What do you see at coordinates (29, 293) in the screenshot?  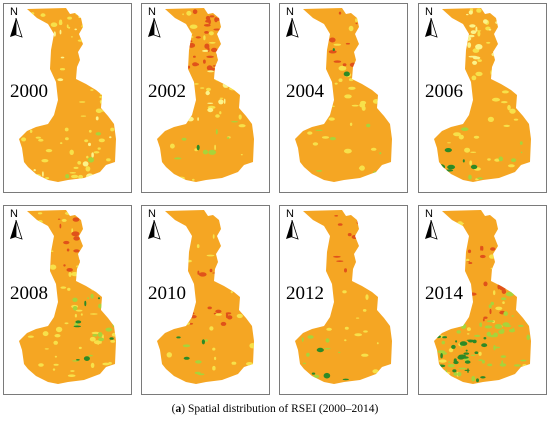 I see `year-label: 2008` at bounding box center [29, 293].